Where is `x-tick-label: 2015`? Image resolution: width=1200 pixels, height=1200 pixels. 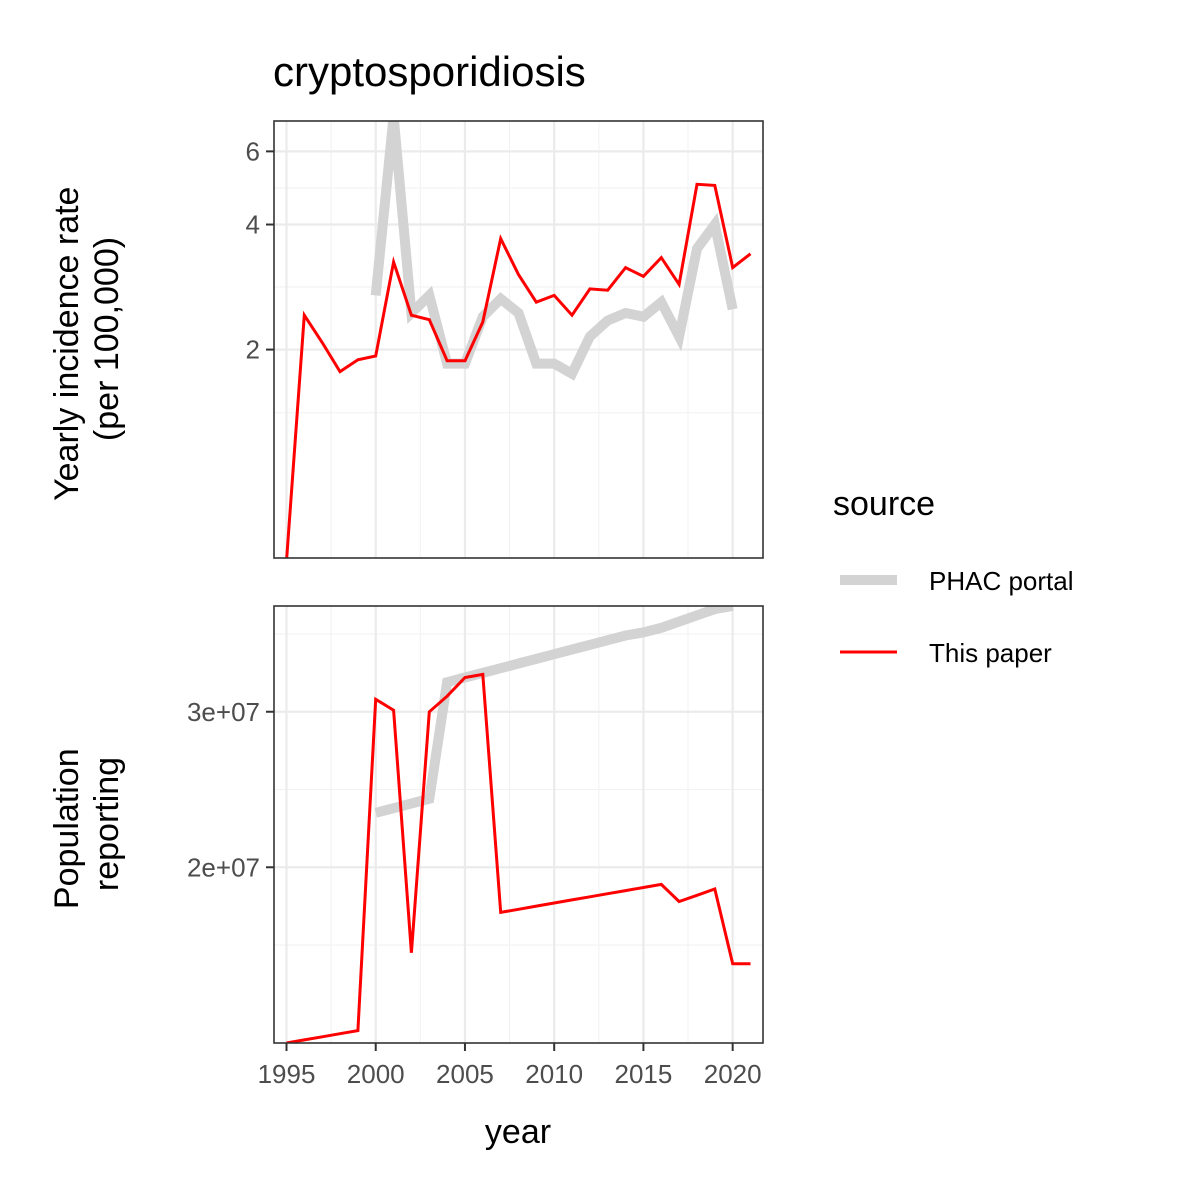
x-tick-label: 2015 is located at coordinates (644, 1074).